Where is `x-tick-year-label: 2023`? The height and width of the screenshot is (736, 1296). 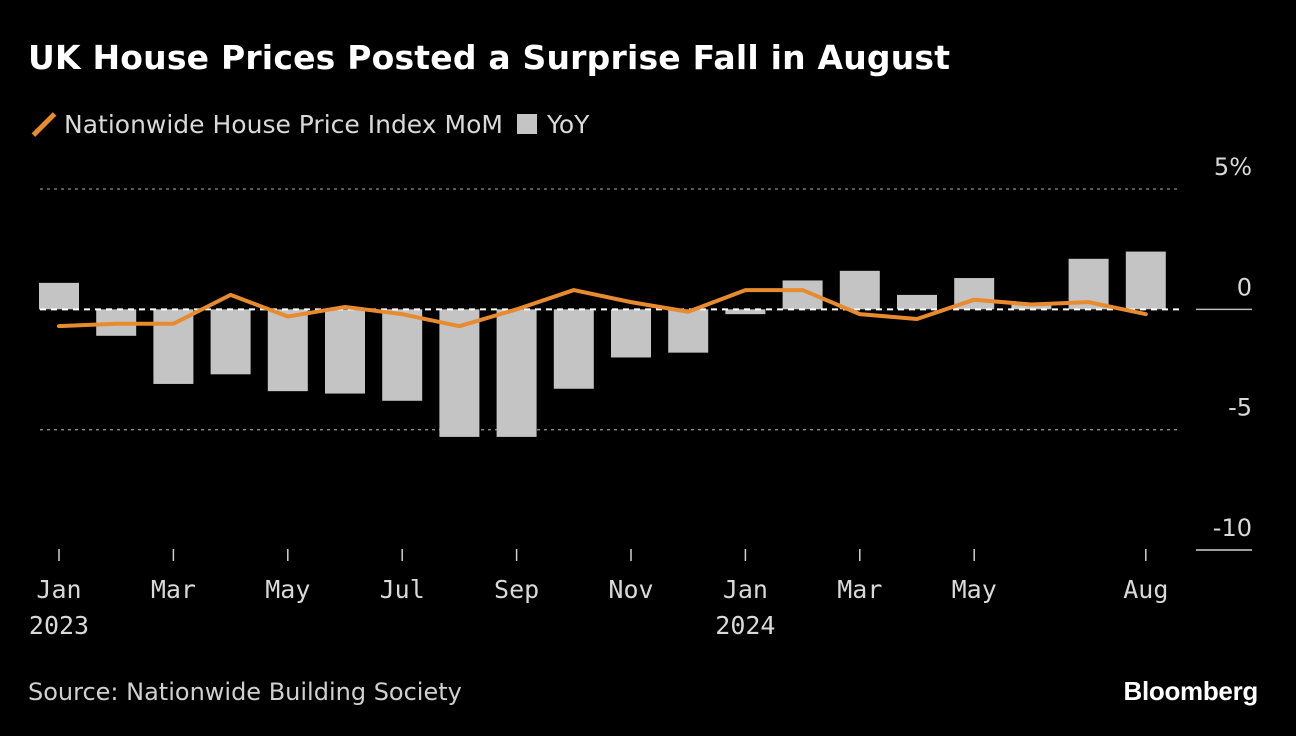
x-tick-year-label: 2023 is located at coordinates (59, 625).